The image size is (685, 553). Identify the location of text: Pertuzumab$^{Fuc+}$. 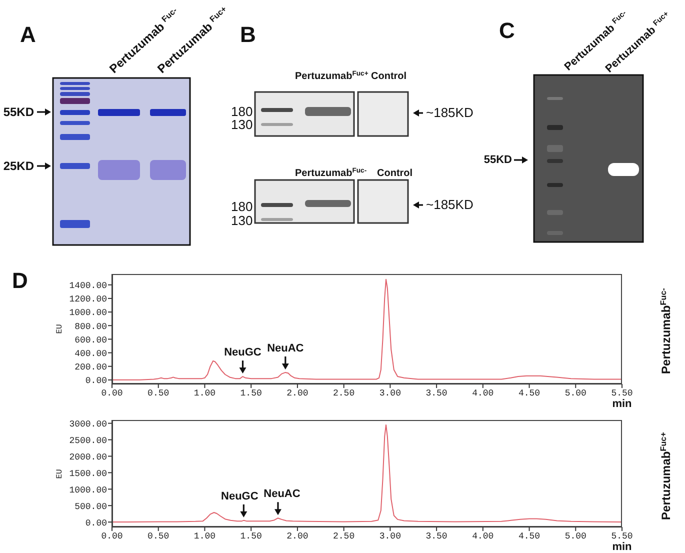
(331, 76).